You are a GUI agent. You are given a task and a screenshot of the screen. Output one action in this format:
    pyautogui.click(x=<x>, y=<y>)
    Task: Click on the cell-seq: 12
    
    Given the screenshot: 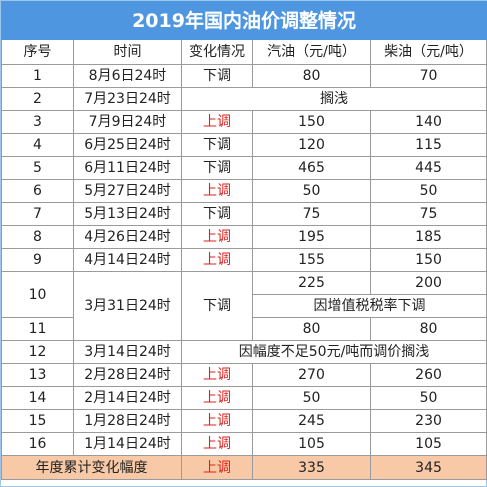 What is the action you would take?
    pyautogui.click(x=37, y=352)
    